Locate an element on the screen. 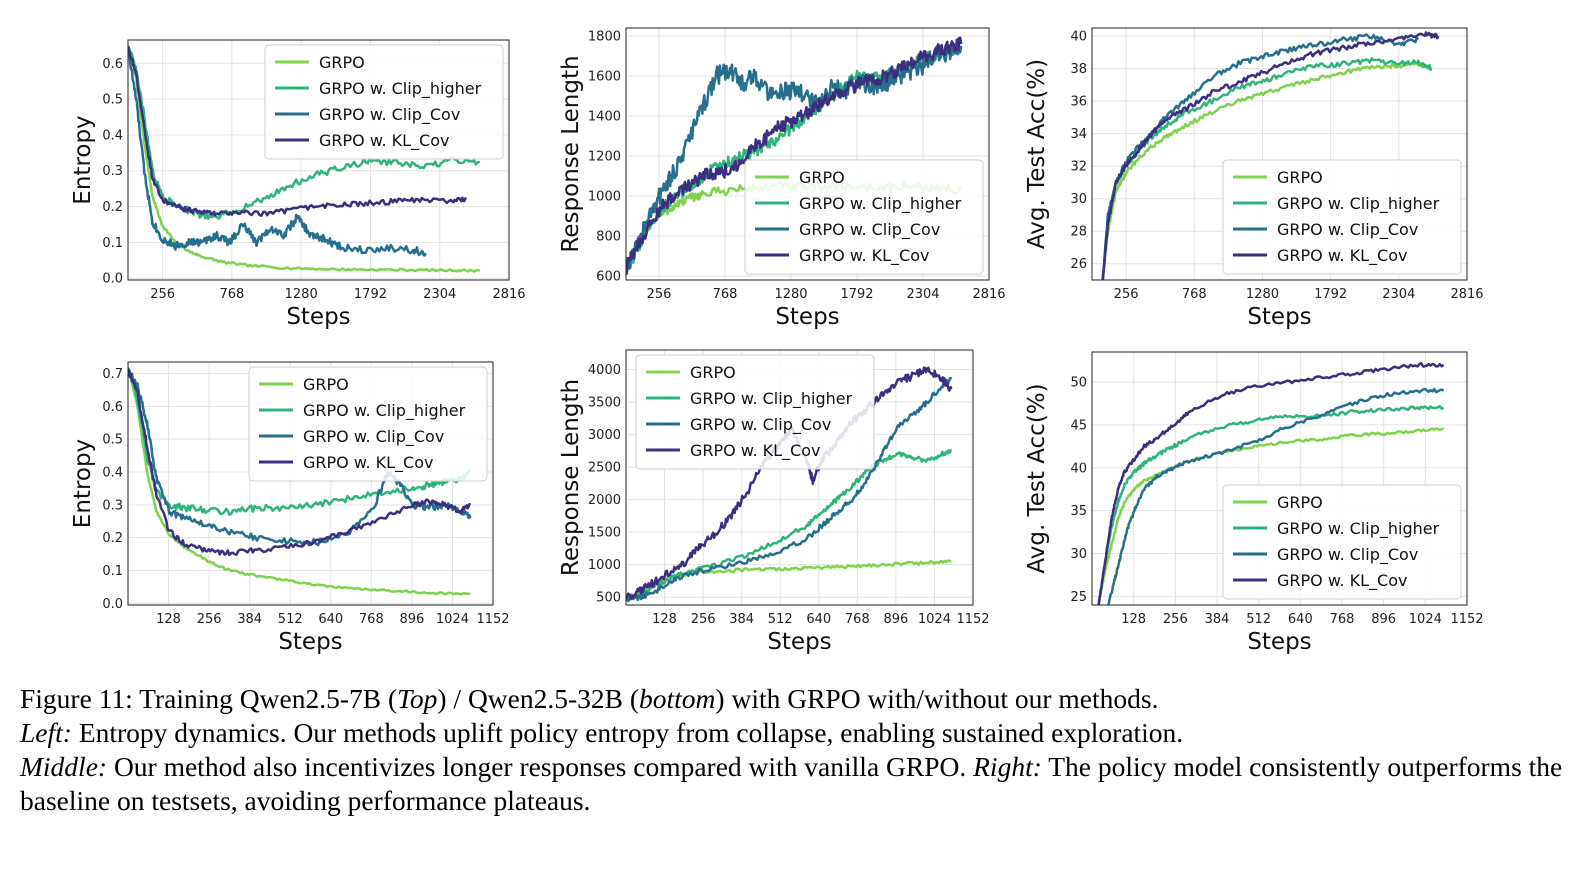  y-tick-label: 600 is located at coordinates (608, 277).